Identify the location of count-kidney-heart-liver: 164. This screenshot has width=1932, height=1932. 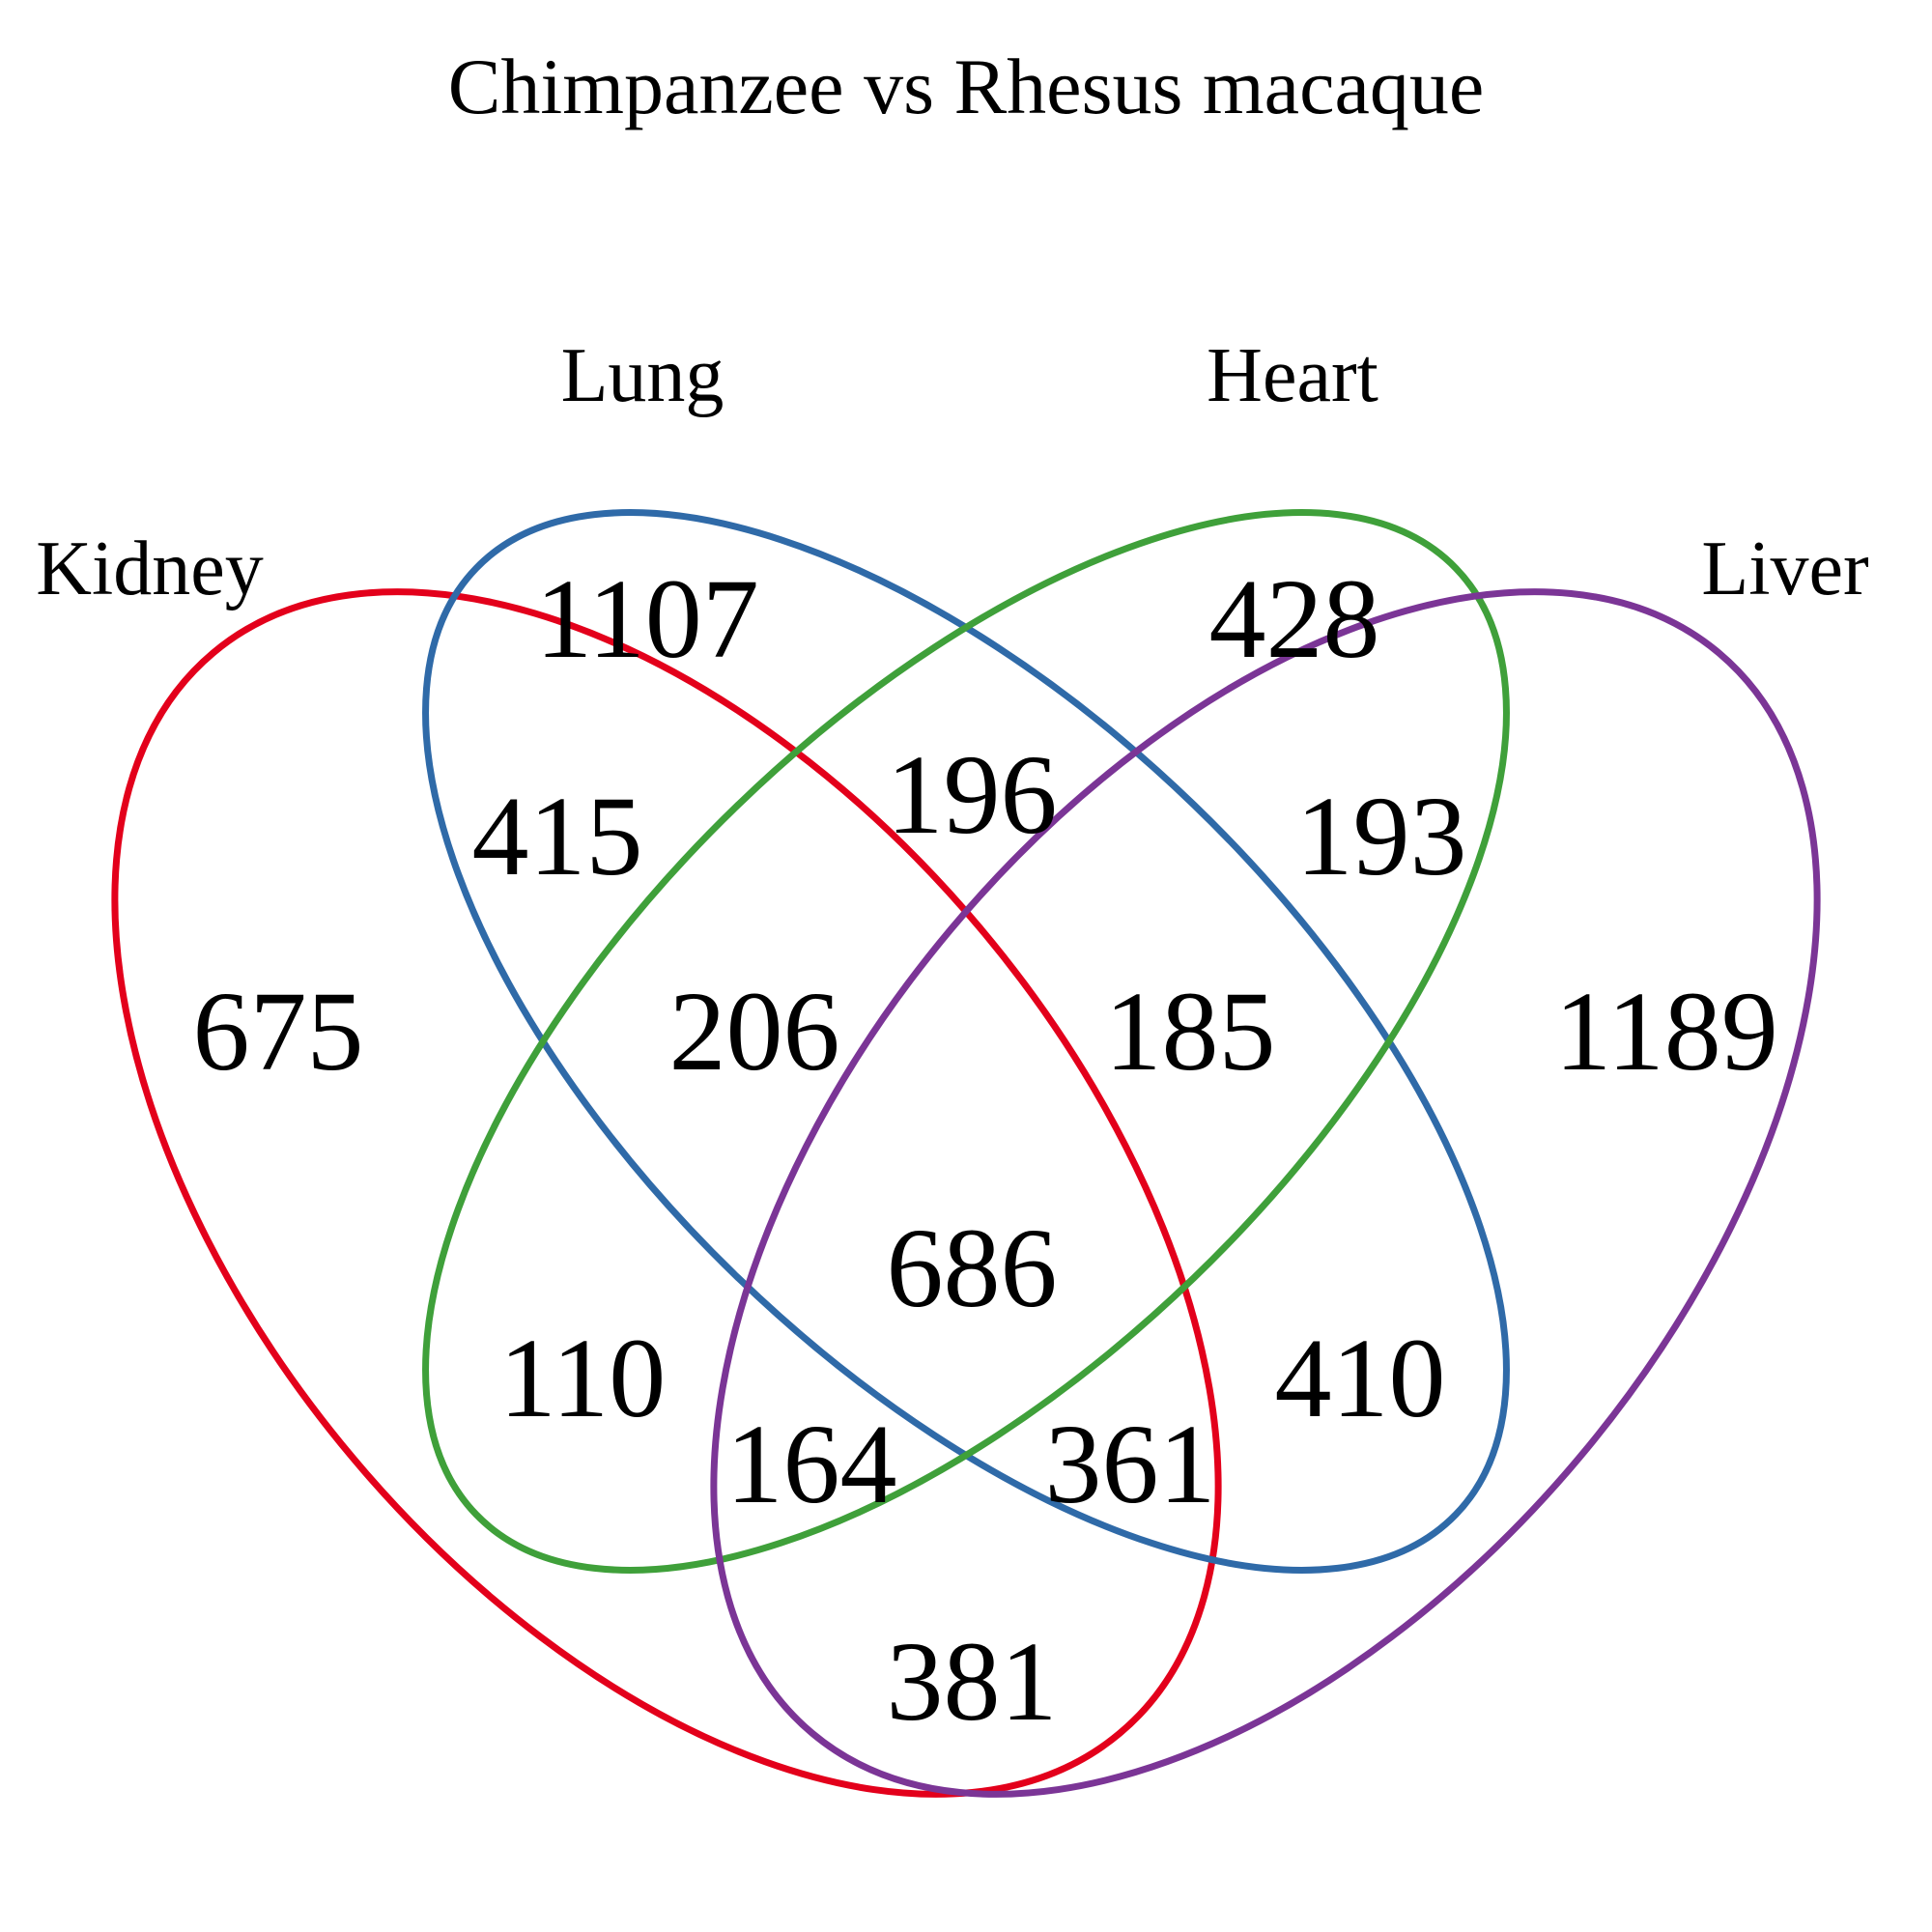
(811, 1464).